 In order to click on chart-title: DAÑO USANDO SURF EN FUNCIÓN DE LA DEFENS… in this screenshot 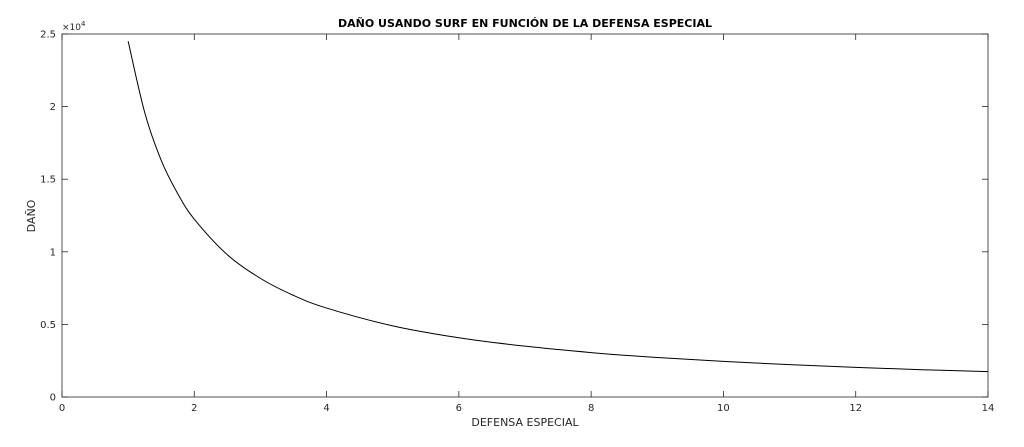, I will do `click(525, 23)`.